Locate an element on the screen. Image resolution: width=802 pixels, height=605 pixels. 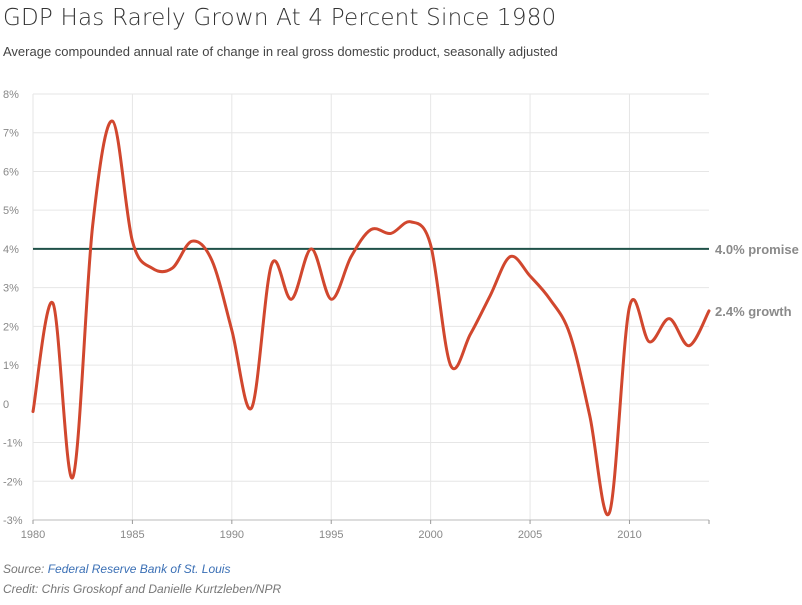
y-tick-label: 0 is located at coordinates (6, 405).